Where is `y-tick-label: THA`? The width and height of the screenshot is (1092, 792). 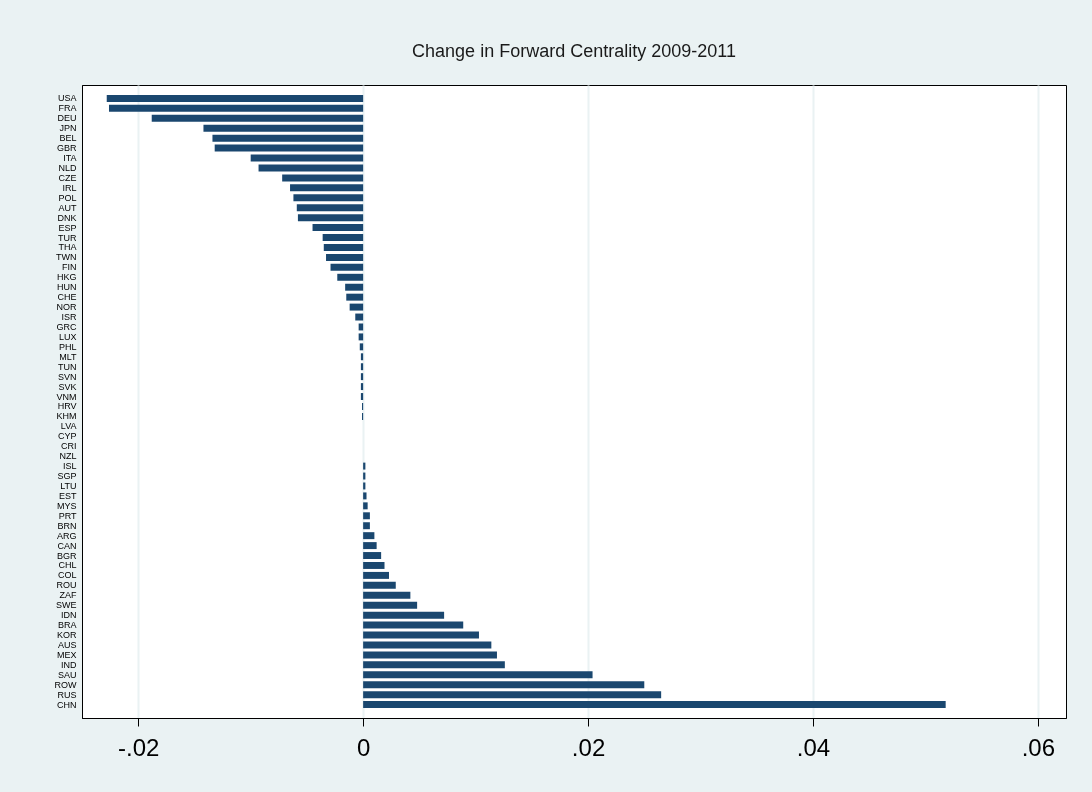
y-tick-label: THA is located at coordinates (67, 247).